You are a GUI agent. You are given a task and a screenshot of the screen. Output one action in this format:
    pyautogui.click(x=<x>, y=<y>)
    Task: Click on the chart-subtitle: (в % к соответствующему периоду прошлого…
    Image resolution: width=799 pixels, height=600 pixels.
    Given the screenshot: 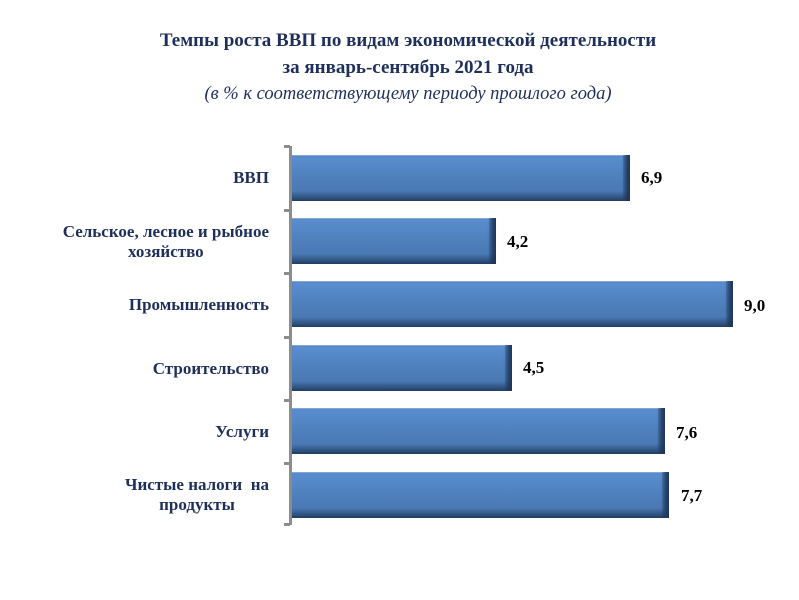 What is the action you would take?
    pyautogui.click(x=408, y=94)
    